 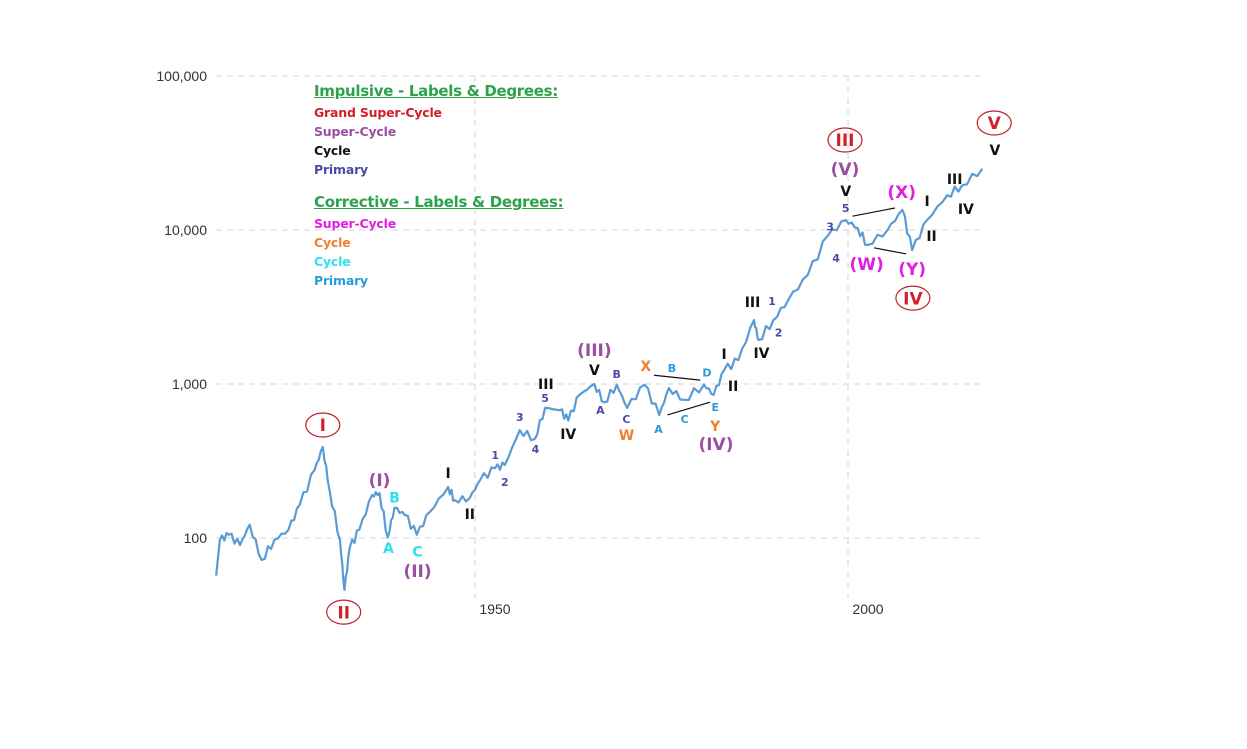 I want to click on wave-label: E, so click(x=715, y=407).